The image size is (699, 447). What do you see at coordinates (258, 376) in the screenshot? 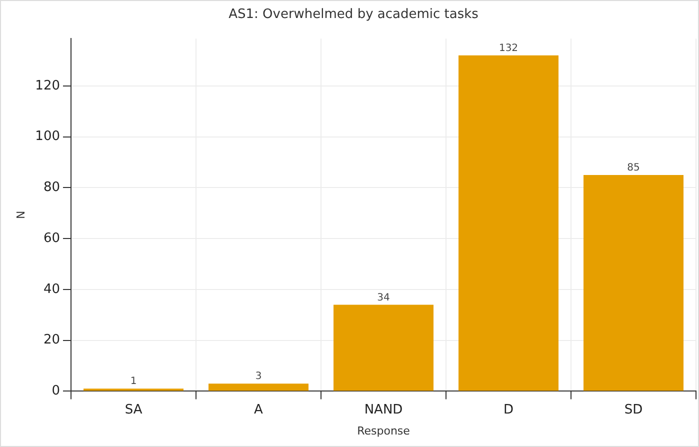
I see `data-label: 3` at bounding box center [258, 376].